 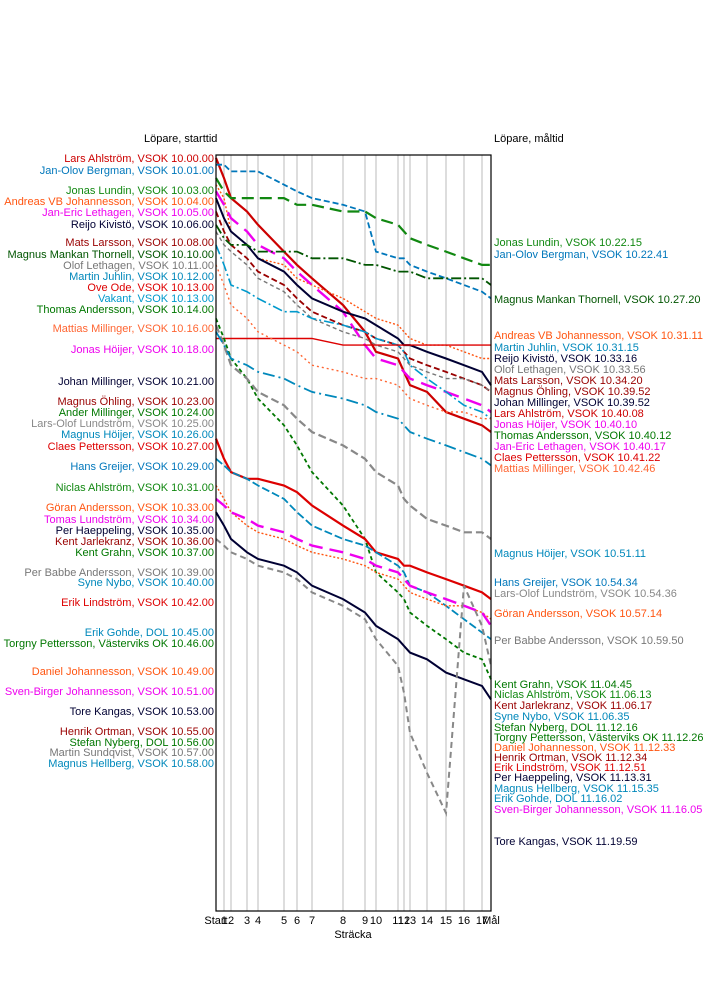 What do you see at coordinates (365, 921) in the screenshot?
I see `x-tick-9: 9` at bounding box center [365, 921].